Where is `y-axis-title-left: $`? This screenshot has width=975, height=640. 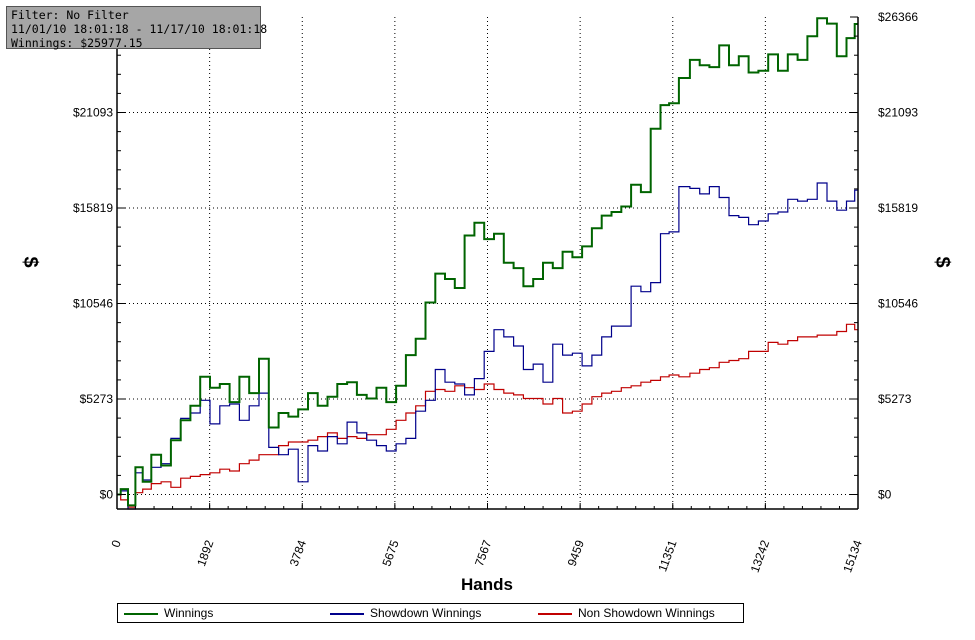 y-axis-title-left: $ is located at coordinates (30, 261).